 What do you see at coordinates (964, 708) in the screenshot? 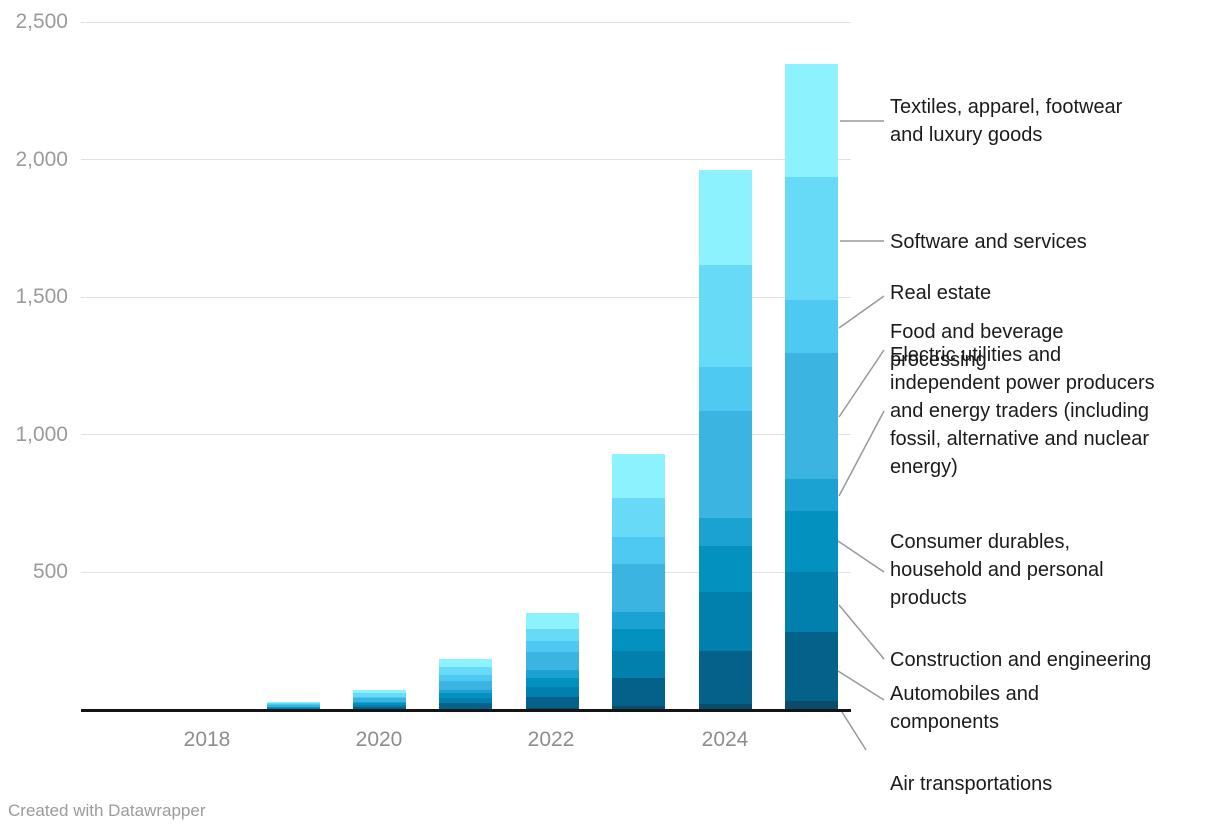
I see `legend-label: Automobiles and components` at bounding box center [964, 708].